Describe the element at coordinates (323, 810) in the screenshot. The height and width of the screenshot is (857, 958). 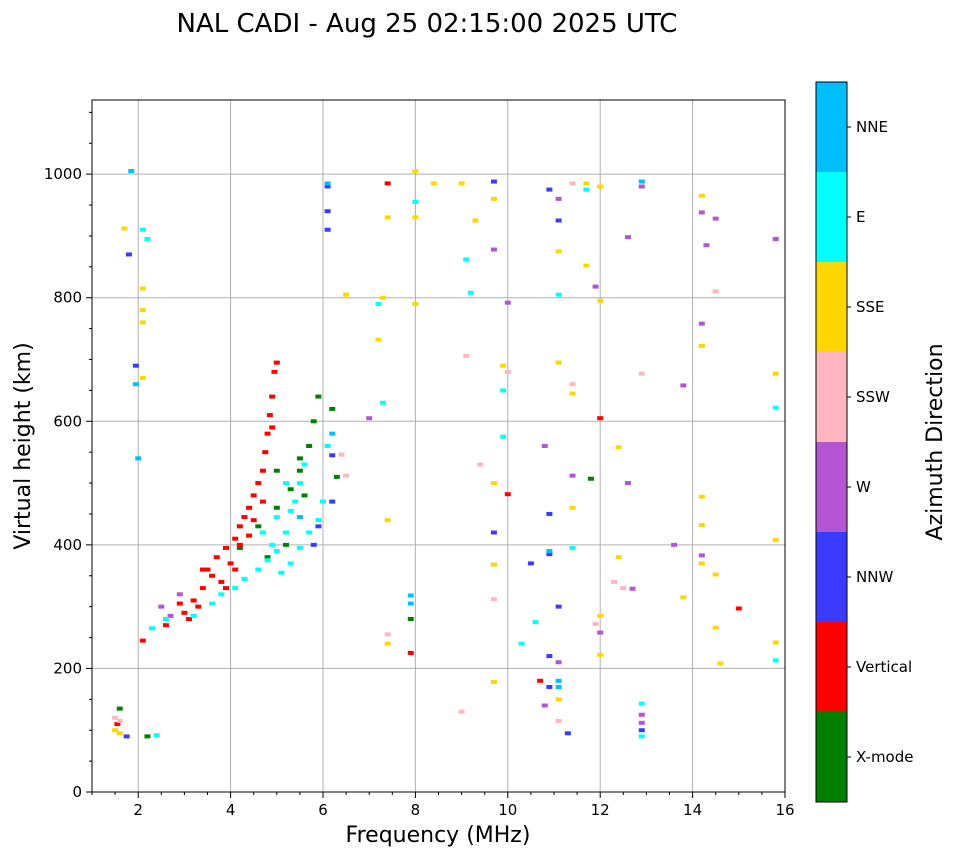
I see `x-tick-label: 6` at that location.